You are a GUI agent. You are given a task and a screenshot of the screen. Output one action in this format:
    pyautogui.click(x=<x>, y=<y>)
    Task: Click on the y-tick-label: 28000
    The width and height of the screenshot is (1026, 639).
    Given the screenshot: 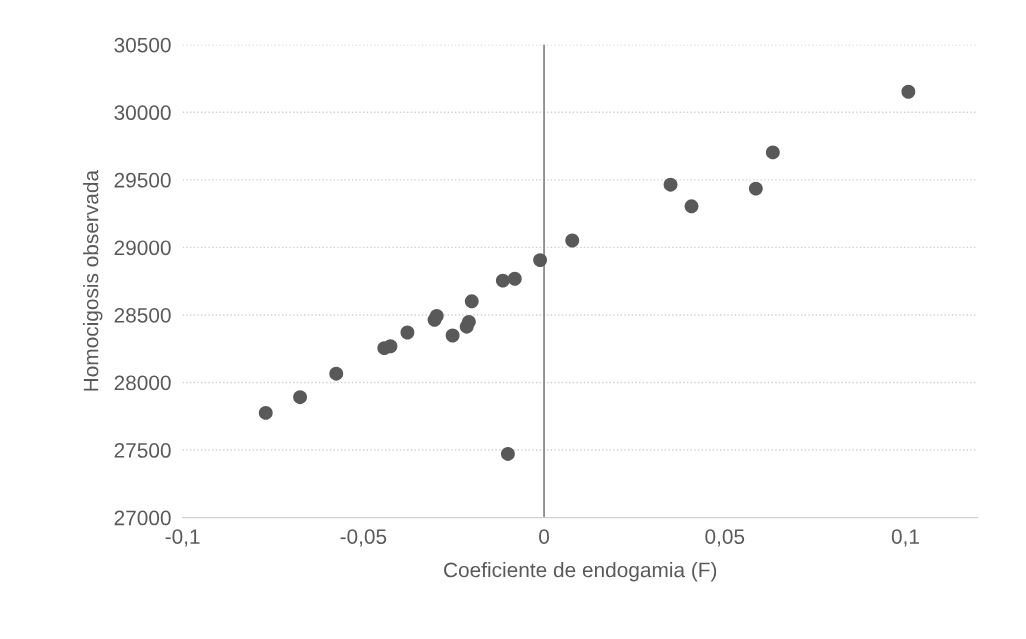 What is the action you would take?
    pyautogui.click(x=142, y=383)
    